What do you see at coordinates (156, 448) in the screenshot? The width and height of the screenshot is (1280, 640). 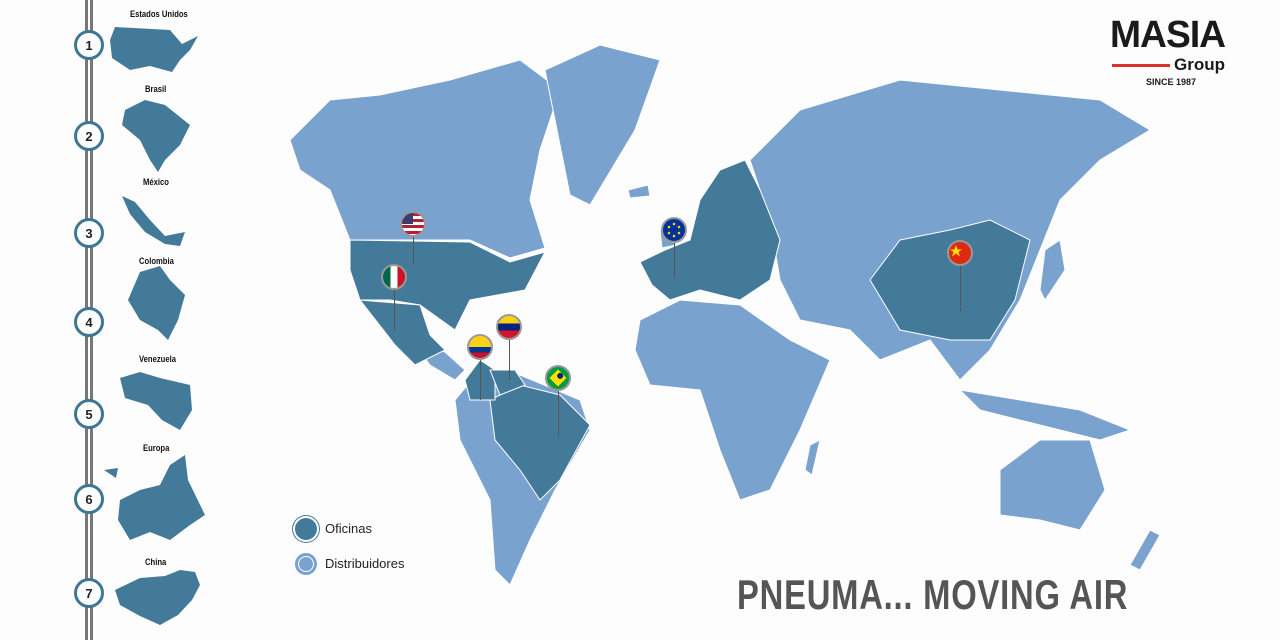 I see `country-label: Europa` at bounding box center [156, 448].